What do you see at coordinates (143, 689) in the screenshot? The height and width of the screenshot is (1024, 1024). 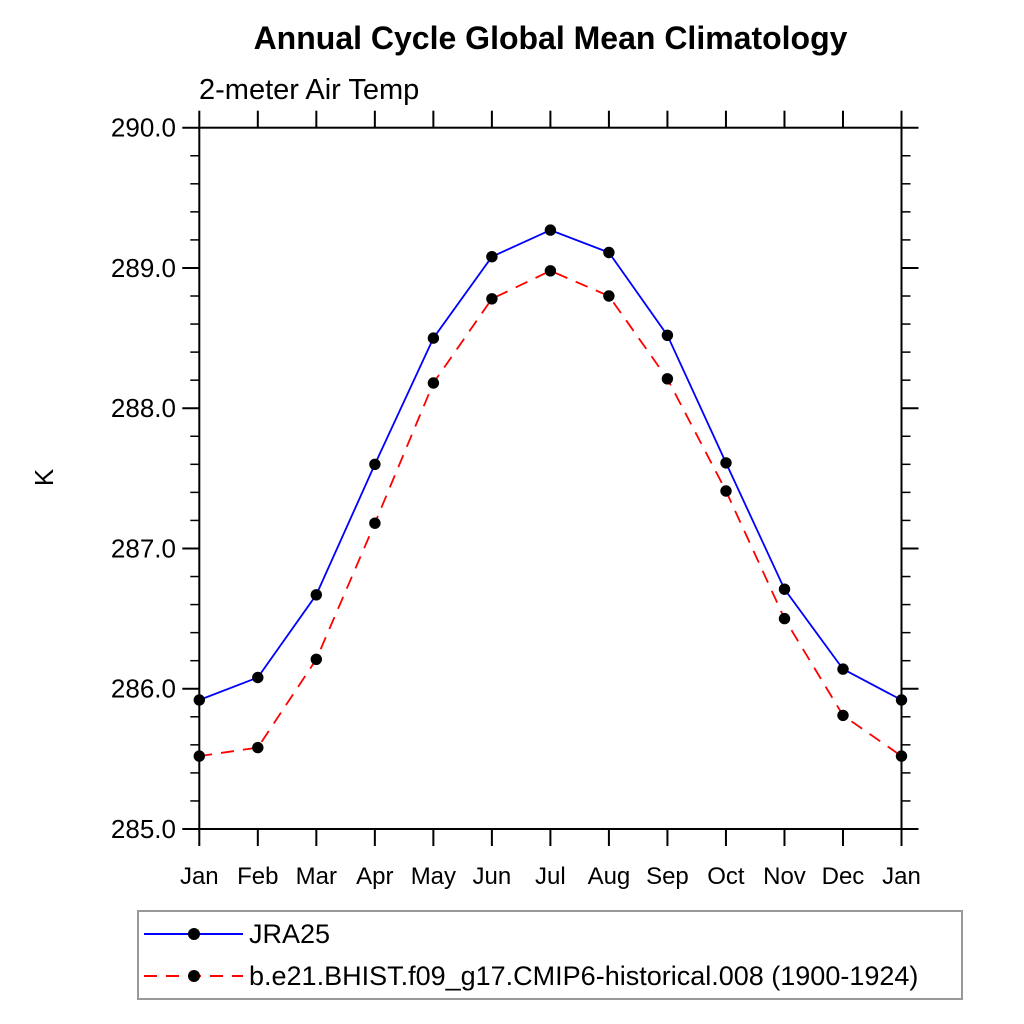 I see `svg-text: 286.0` at bounding box center [143, 689].